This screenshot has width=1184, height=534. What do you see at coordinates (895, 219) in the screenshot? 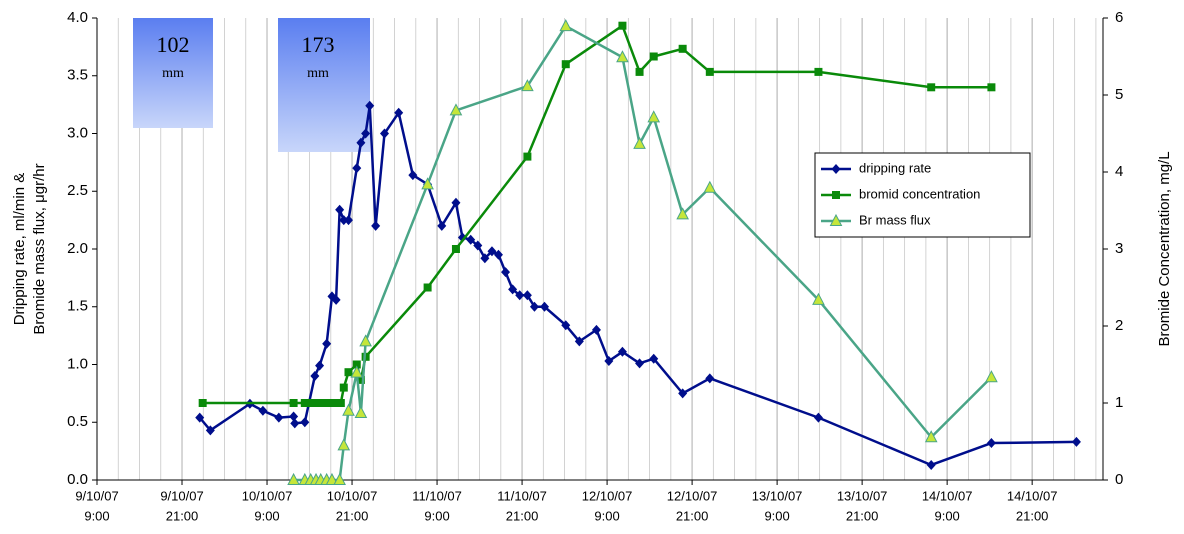
I see `legend-label: Br mass flux` at bounding box center [895, 219].